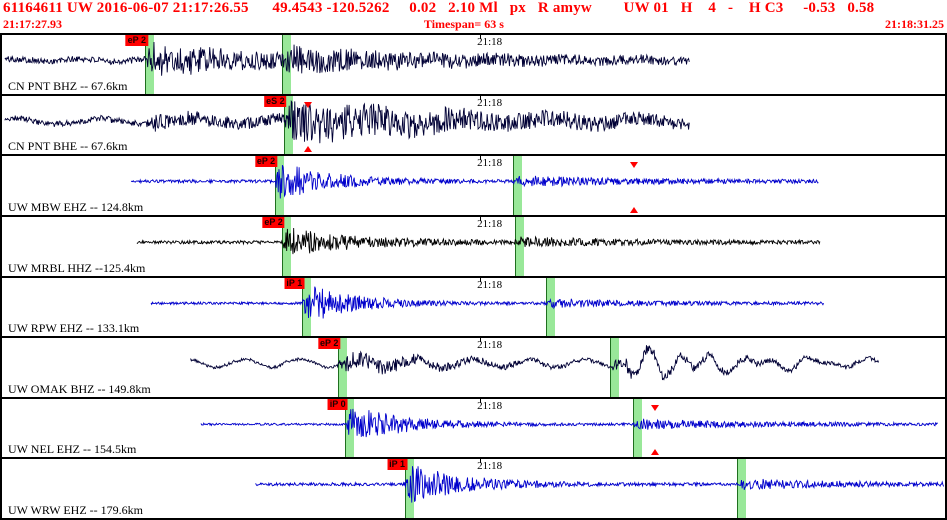 This screenshot has width=947, height=520. I want to click on waveform-uw-nel-ehz, so click(473, 428).